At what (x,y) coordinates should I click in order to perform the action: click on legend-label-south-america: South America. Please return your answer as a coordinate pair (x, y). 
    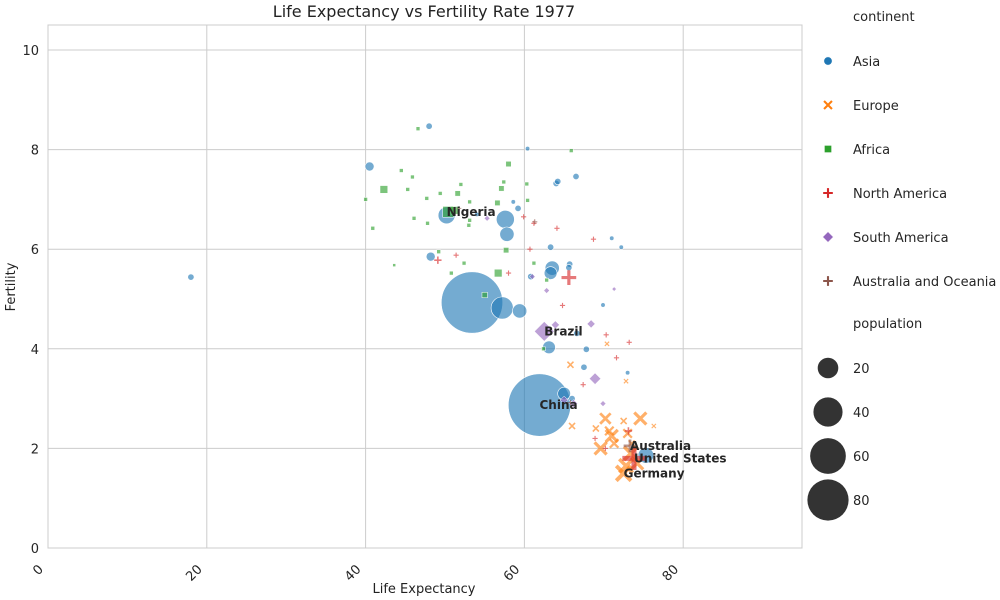
    Looking at the image, I should click on (901, 238).